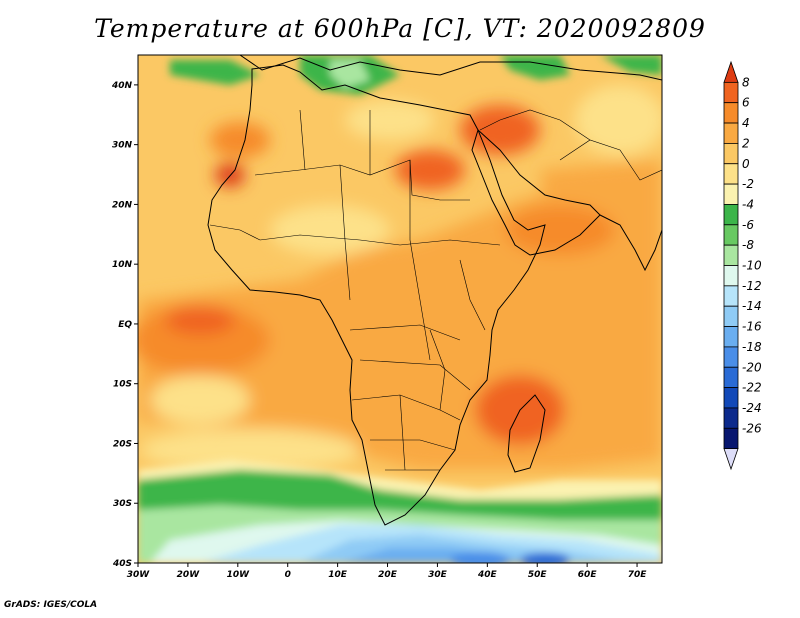 The image size is (800, 618). What do you see at coordinates (526, 433) in the screenshot?
I see `madagascar-coastline` at bounding box center [526, 433].